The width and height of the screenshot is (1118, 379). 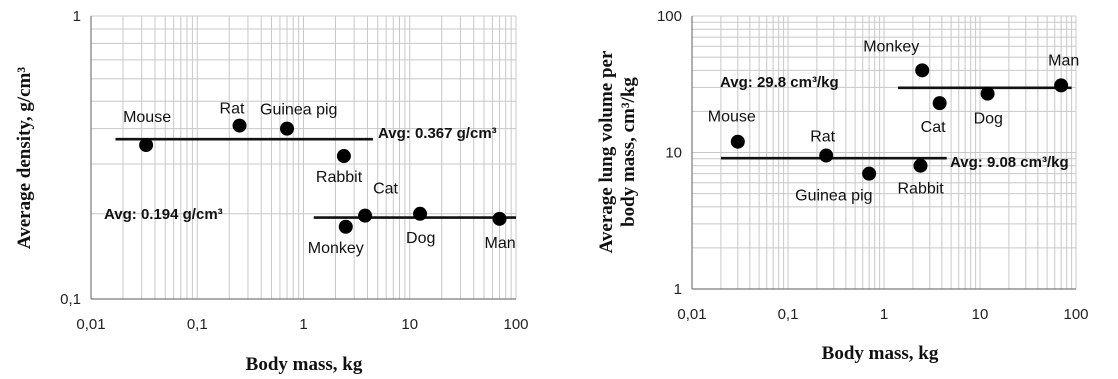 I want to click on average-label: Avg: 9.08 cm³/kg, so click(x=1009, y=162).